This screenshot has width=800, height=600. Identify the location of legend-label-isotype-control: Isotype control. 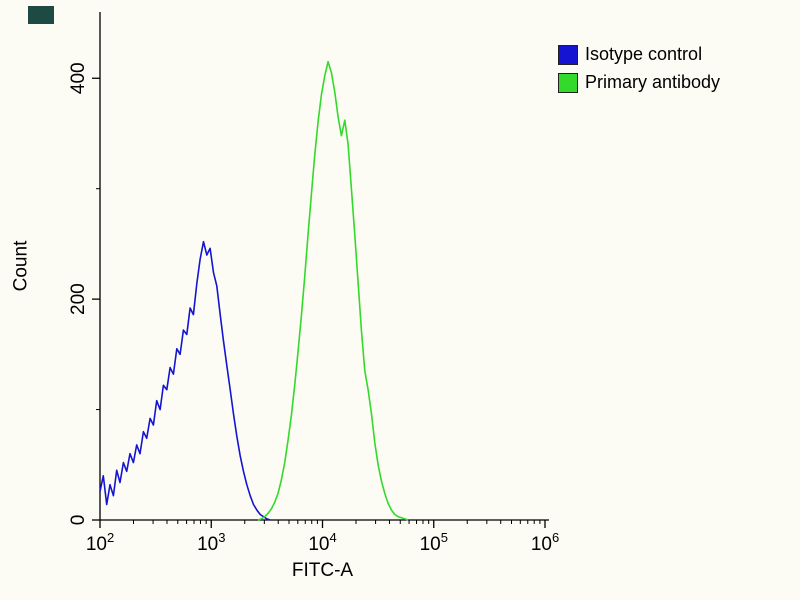
(644, 54).